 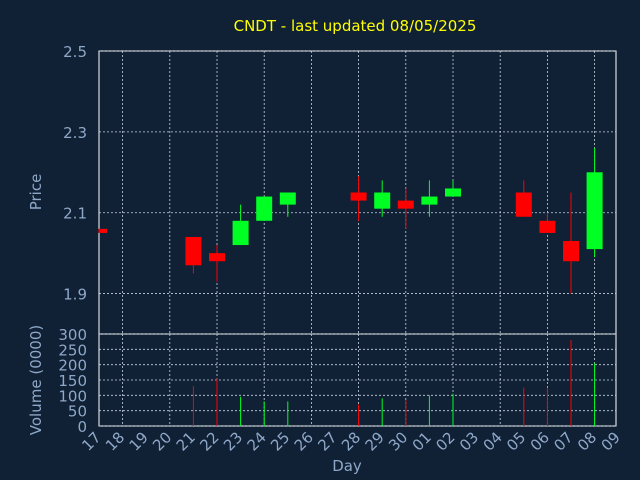 What do you see at coordinates (347, 466) in the screenshot?
I see `x-axis-label: Day` at bounding box center [347, 466].